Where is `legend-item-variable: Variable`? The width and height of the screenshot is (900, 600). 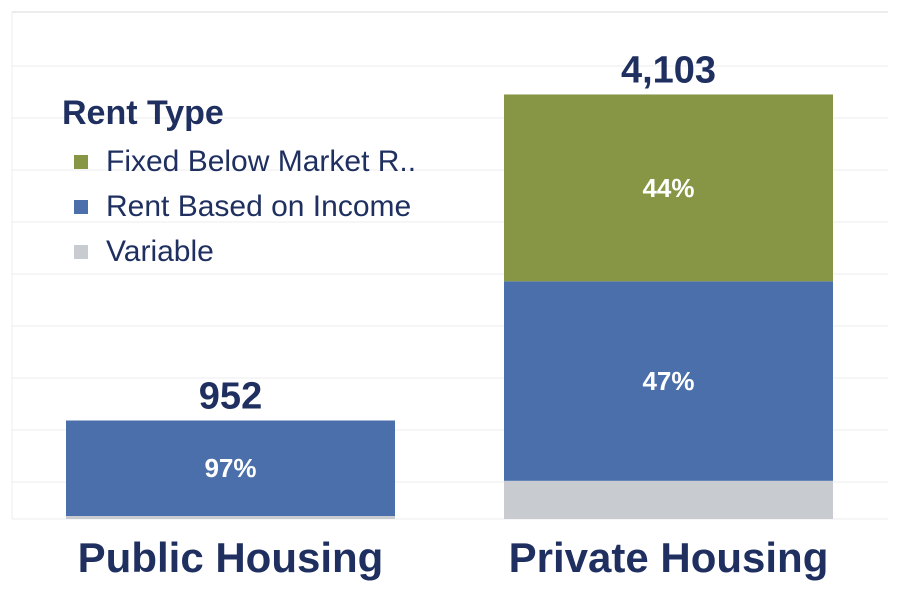 legend-item-variable: Variable is located at coordinates (239, 251).